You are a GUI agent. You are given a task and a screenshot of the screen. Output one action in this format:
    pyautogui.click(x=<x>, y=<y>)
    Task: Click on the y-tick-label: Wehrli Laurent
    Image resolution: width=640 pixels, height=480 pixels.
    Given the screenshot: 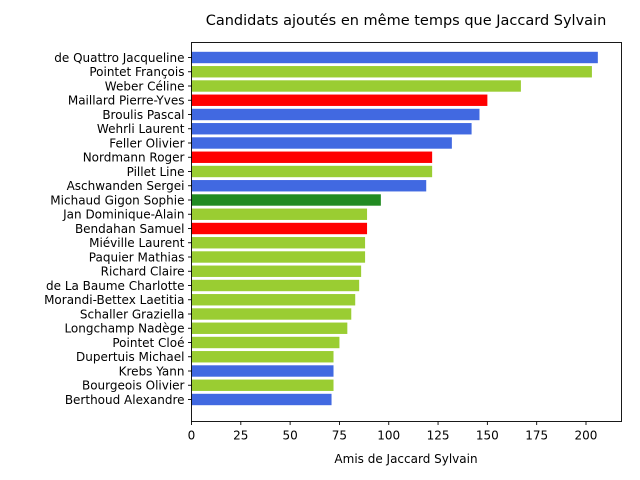 What is the action you would take?
    pyautogui.click(x=141, y=129)
    